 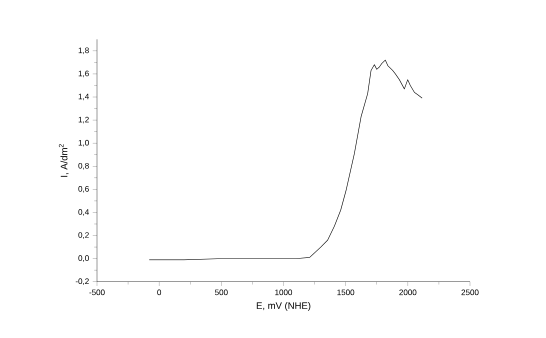 I want to click on x-tick-label: 500, so click(x=221, y=293).